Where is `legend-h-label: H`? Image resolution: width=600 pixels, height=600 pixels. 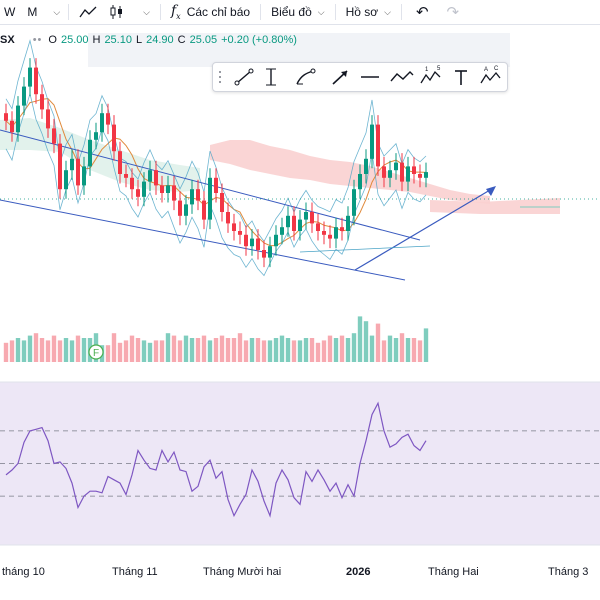
legend-h-label: H is located at coordinates (96, 40).